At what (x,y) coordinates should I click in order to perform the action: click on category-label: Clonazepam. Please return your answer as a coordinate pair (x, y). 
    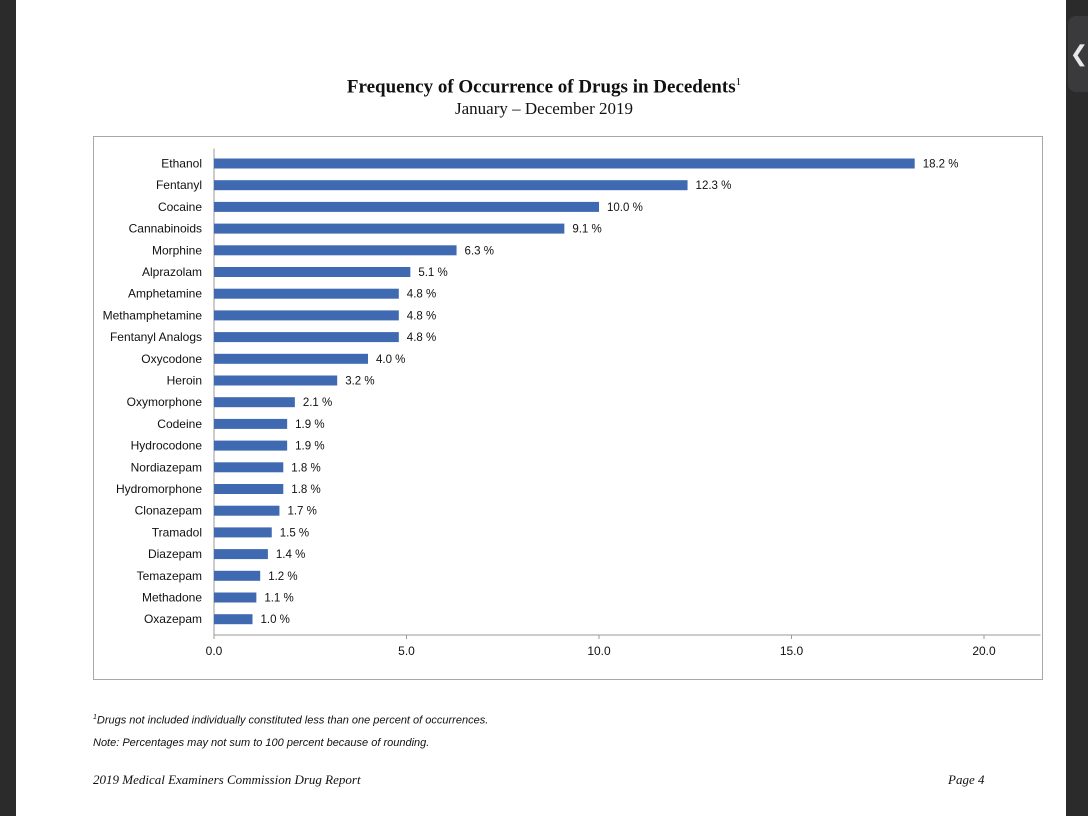
    Looking at the image, I should click on (168, 511).